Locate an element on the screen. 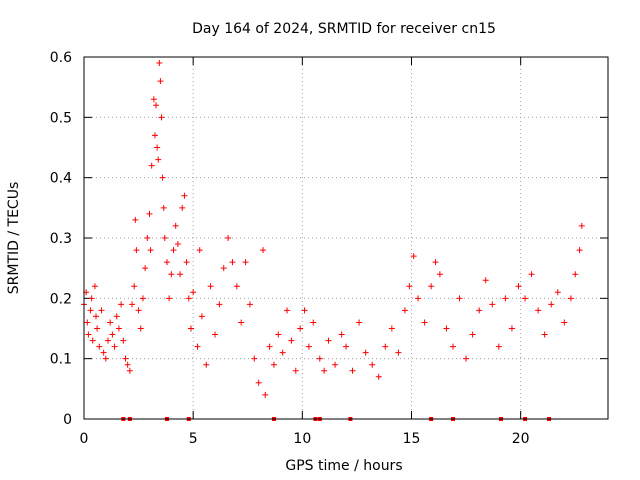 The image size is (640, 480). y-tick-label: 0.4 is located at coordinates (61, 179).